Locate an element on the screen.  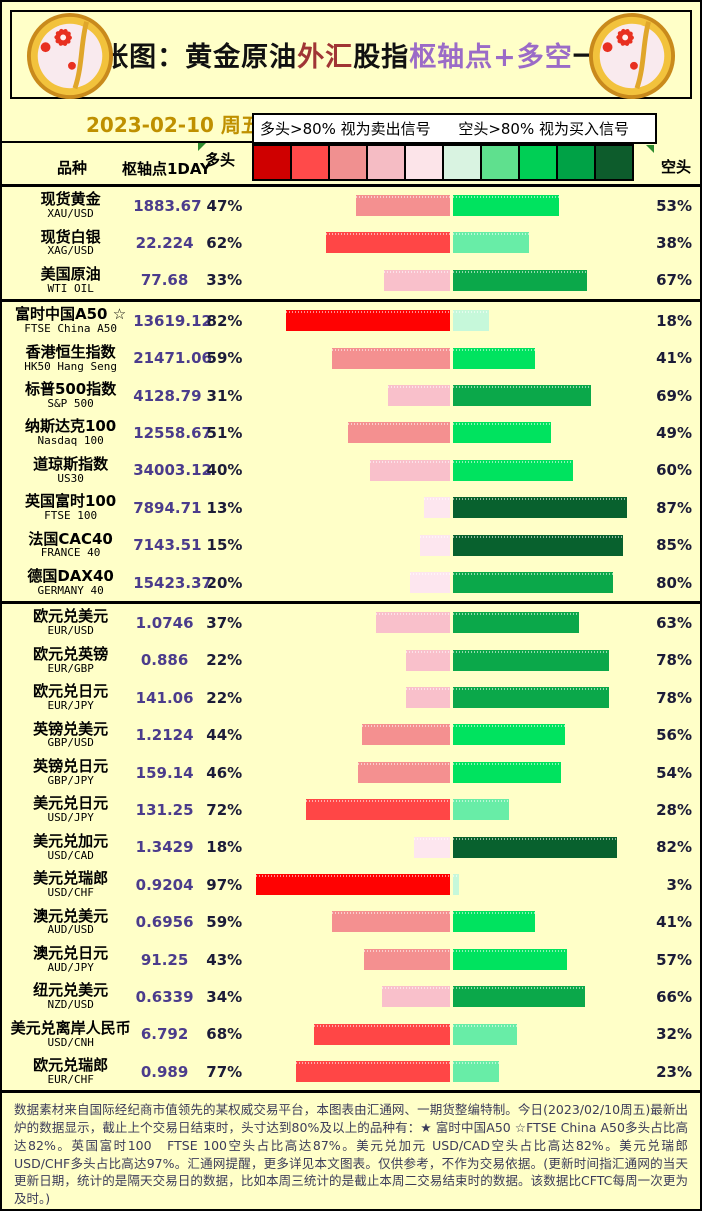
short-percent: 53% is located at coordinates (674, 205).